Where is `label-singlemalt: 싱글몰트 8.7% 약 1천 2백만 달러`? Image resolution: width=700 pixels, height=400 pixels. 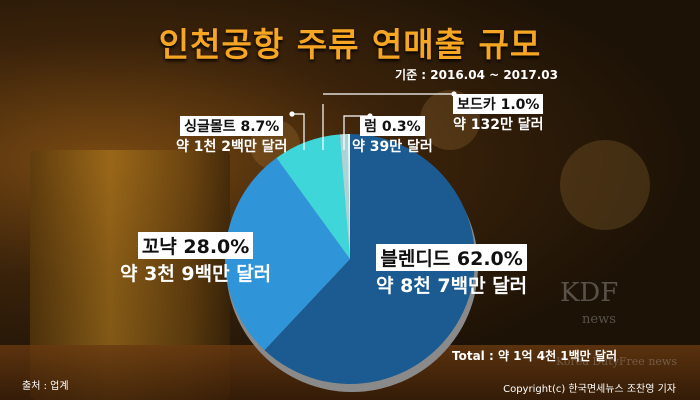 label-singlemalt: 싱글몰트 8.7% 약 1천 2백만 달러 is located at coordinates (231, 136).